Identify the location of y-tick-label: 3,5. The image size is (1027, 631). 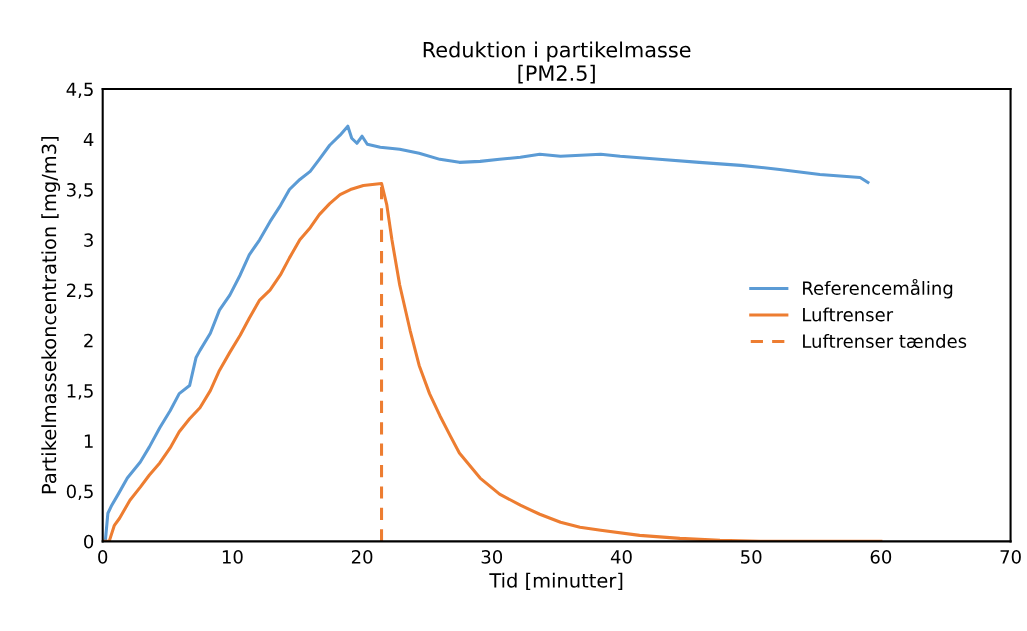
(80, 190).